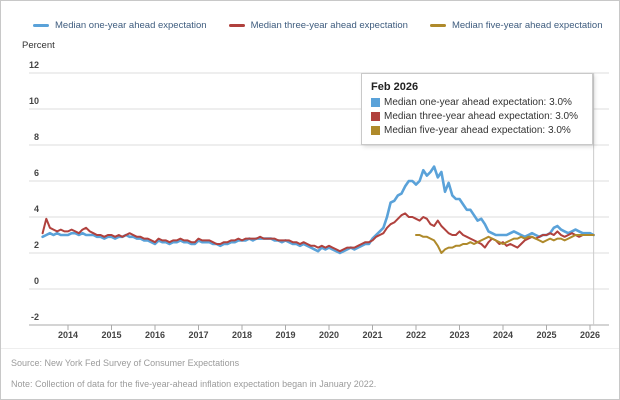 The height and width of the screenshot is (400, 620). I want to click on tooltip-value-one-year: Median one-year ahead expectation: 3.0%, so click(478, 102).